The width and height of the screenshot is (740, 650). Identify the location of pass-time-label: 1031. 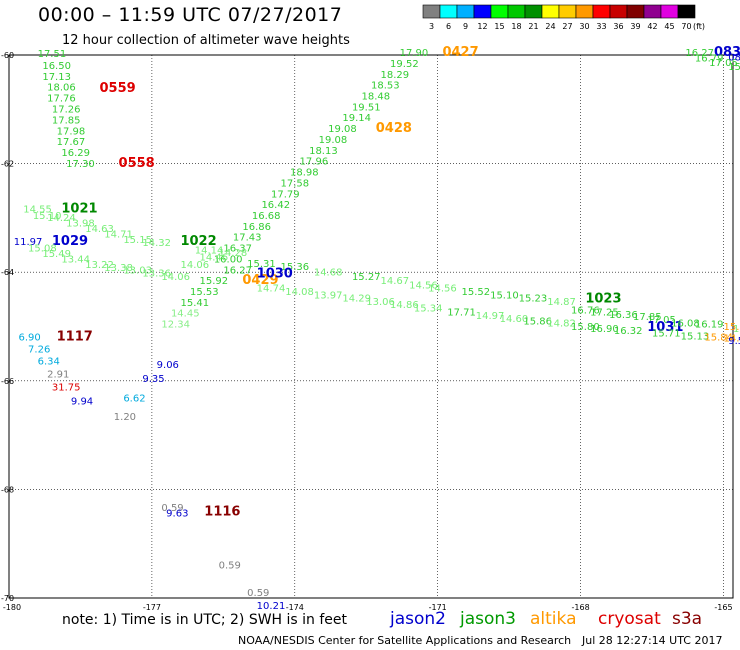
(665, 327).